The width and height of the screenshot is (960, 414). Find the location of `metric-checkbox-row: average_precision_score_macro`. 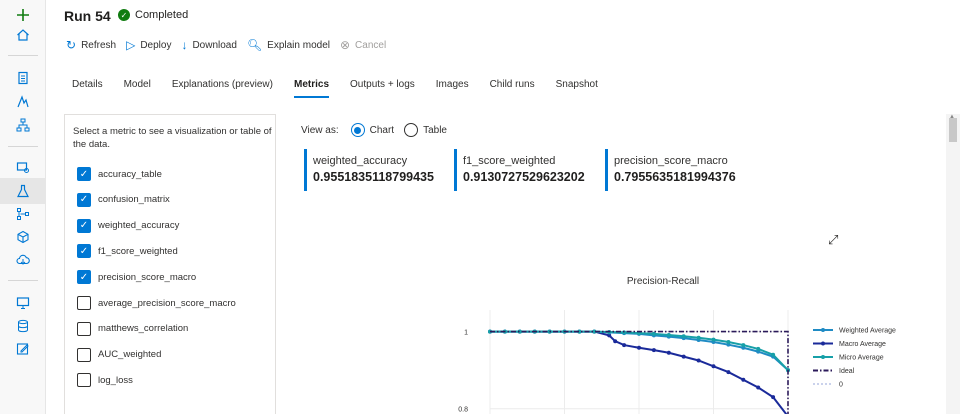

metric-checkbox-row: average_precision_score_macro is located at coordinates (156, 303).